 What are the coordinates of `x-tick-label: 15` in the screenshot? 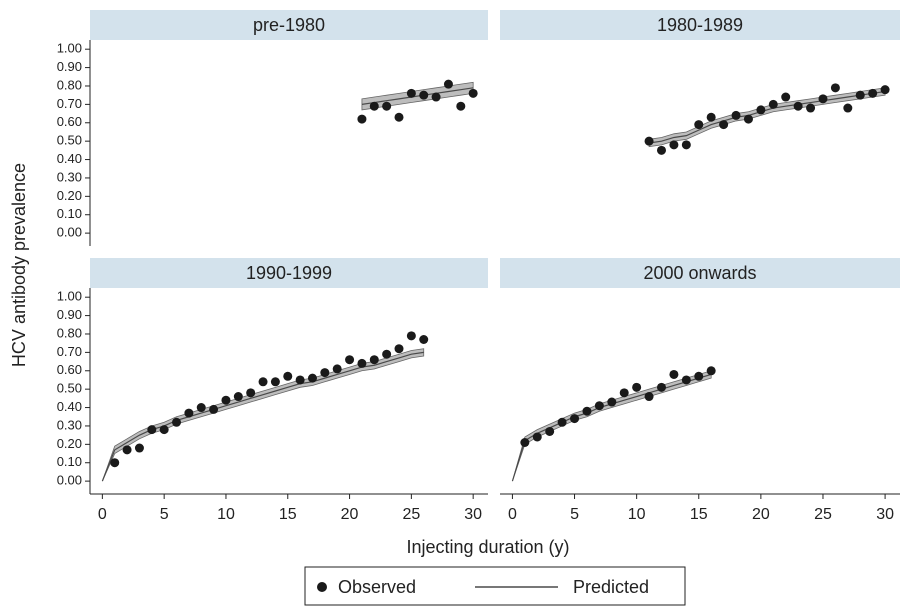 It's located at (288, 514).